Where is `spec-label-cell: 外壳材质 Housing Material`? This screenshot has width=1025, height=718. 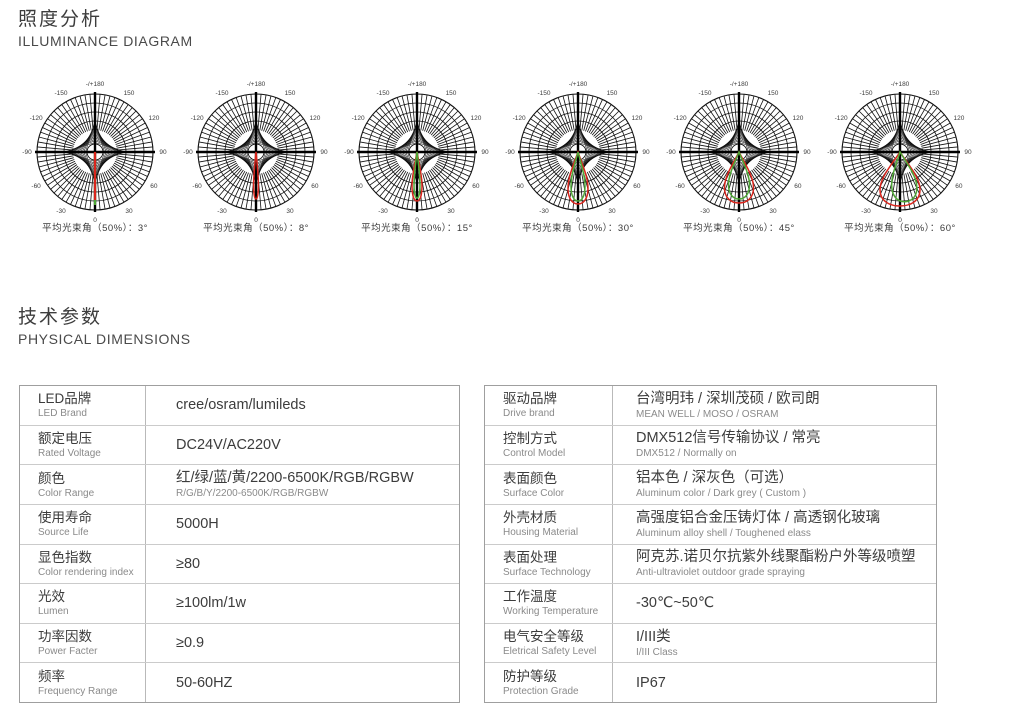
spec-label-cell: 外壳材质 Housing Material is located at coordinates (549, 524).